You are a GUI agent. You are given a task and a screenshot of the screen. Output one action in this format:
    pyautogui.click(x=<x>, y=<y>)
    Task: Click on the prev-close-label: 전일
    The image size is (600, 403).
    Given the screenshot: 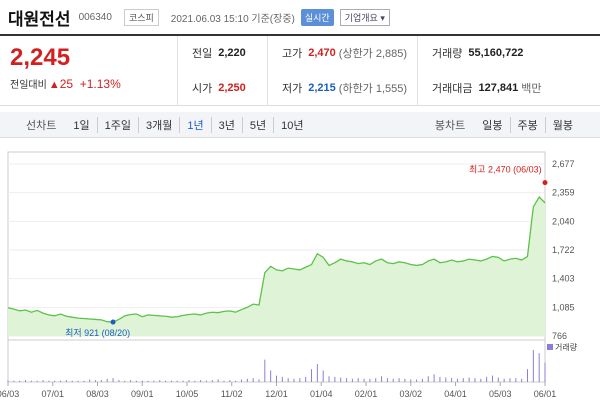 What is the action you would take?
    pyautogui.click(x=202, y=54)
    